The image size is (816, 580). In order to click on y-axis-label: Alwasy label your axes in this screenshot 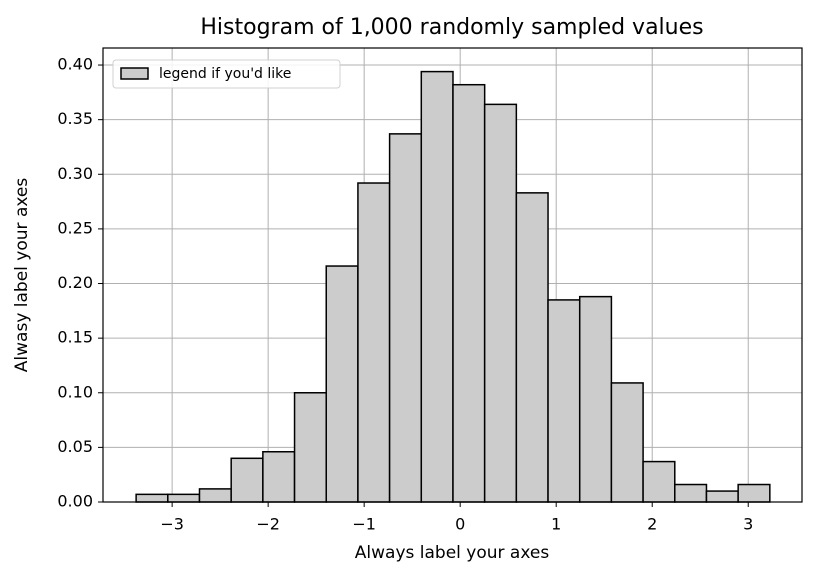, I will do `click(22, 275)`.